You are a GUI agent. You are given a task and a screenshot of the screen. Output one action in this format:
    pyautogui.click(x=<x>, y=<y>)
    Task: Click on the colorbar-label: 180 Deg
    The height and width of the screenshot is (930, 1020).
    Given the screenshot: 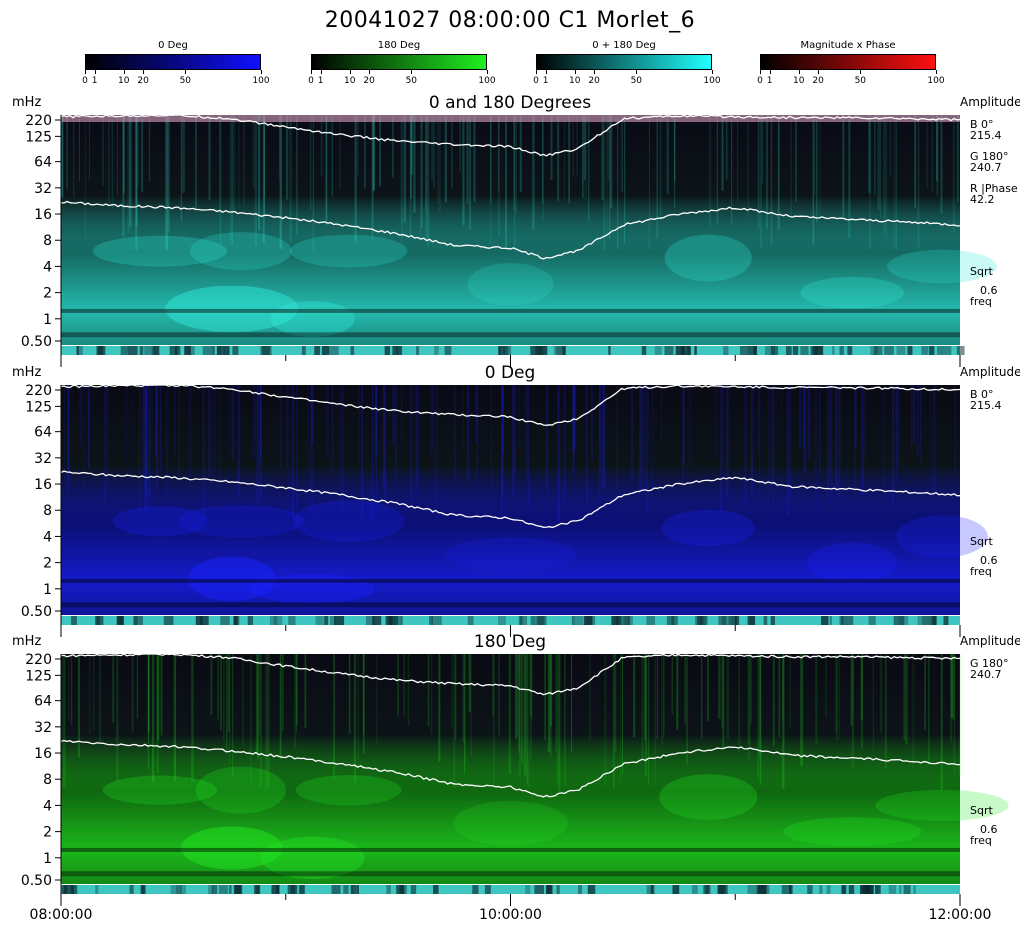 What is the action you would take?
    pyautogui.click(x=399, y=45)
    